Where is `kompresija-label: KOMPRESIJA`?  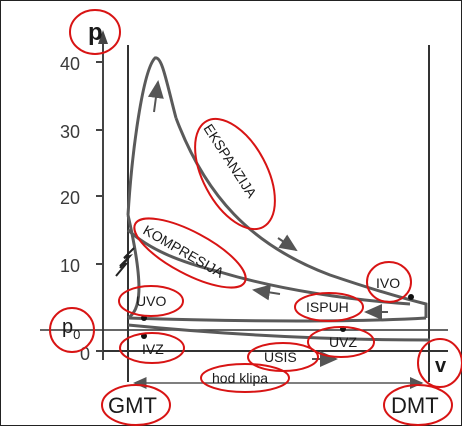 kompresija-label: KOMPRESIJA is located at coordinates (184, 251).